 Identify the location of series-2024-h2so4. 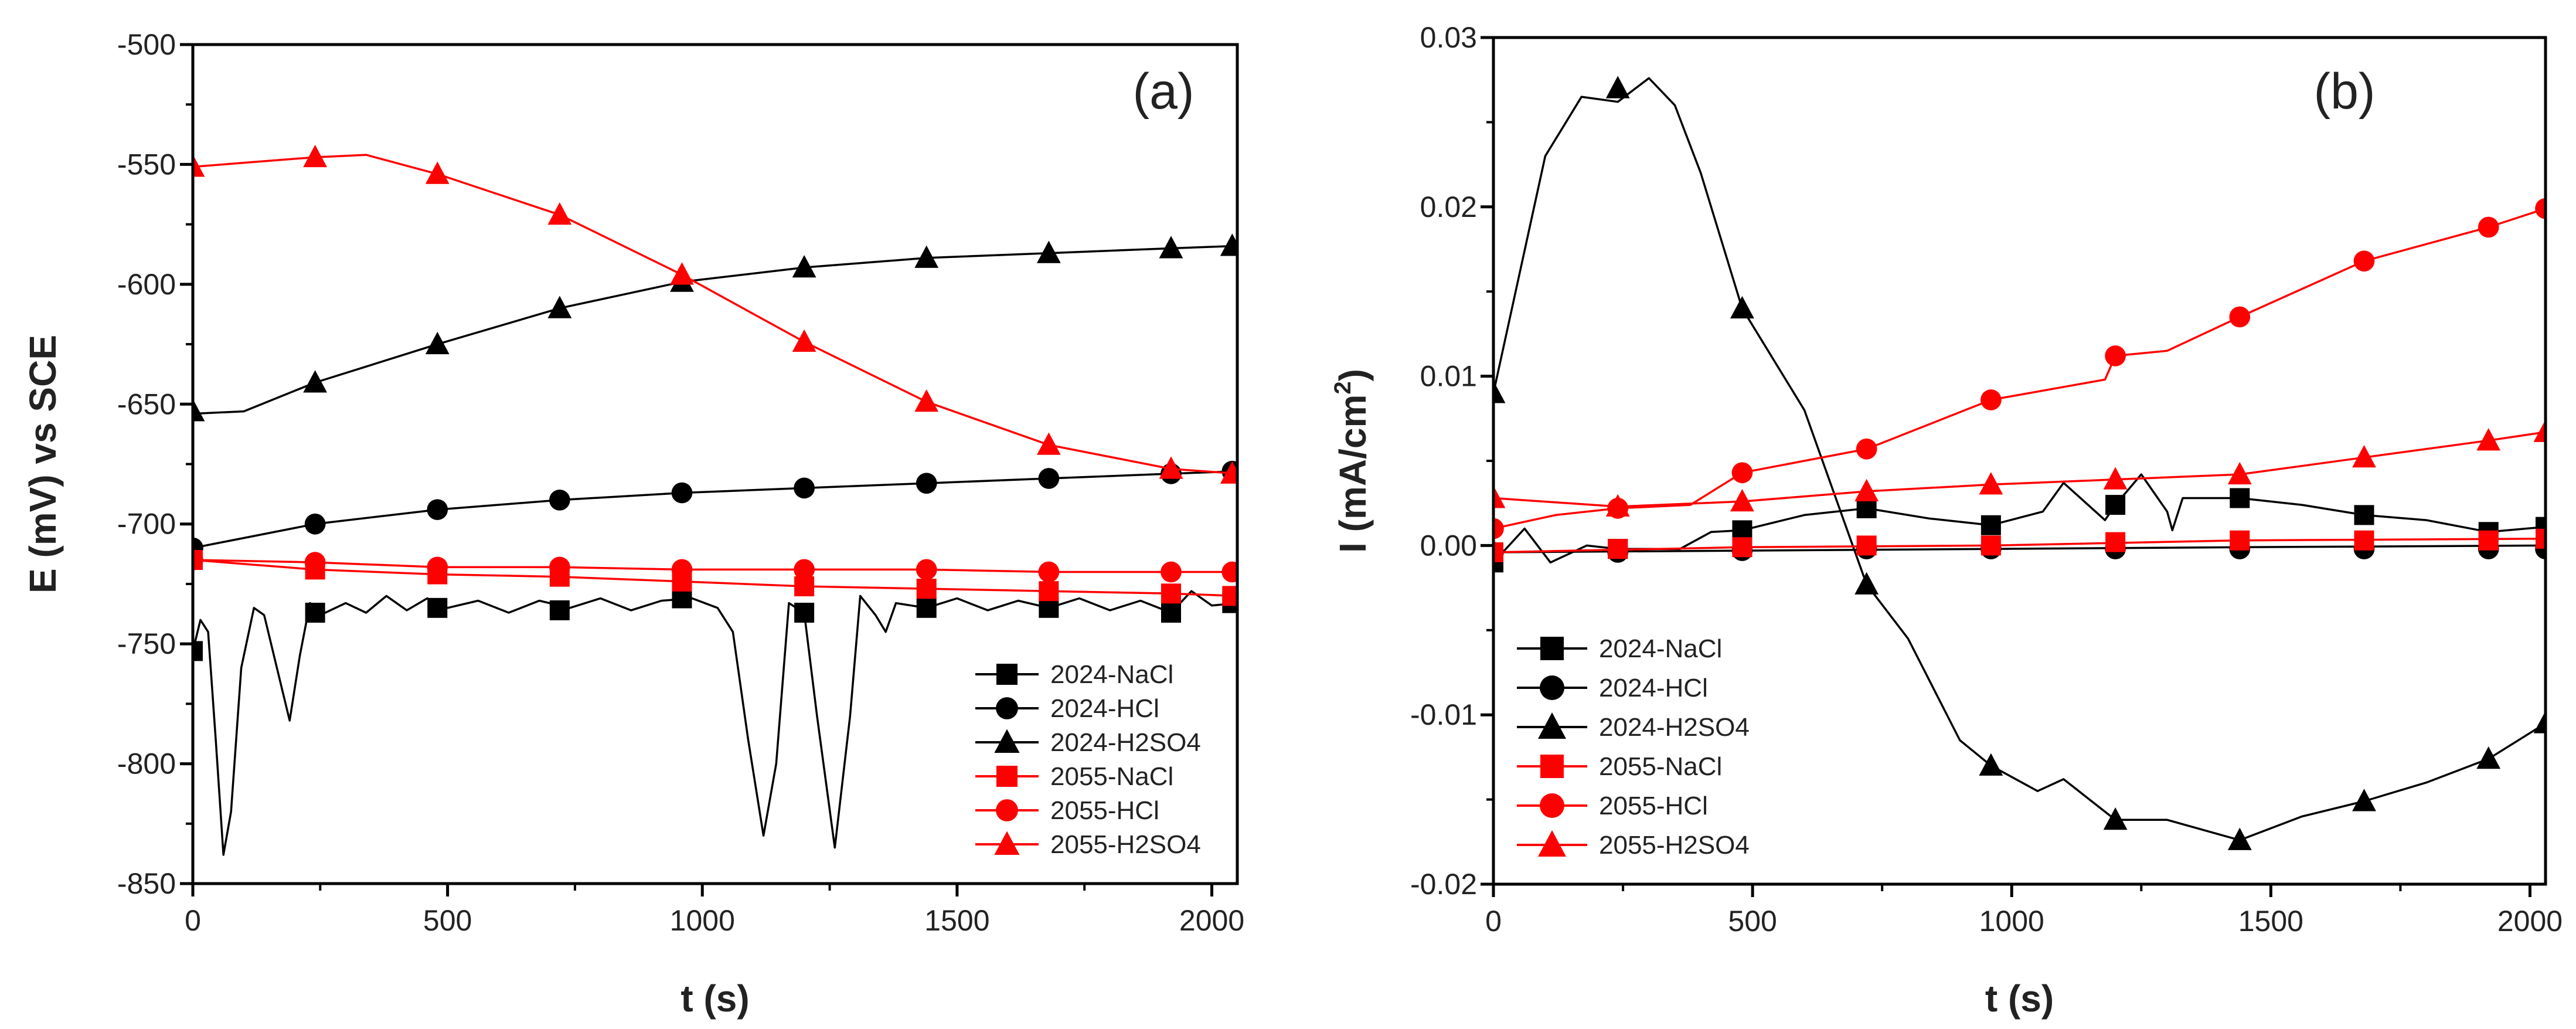
(715, 328).